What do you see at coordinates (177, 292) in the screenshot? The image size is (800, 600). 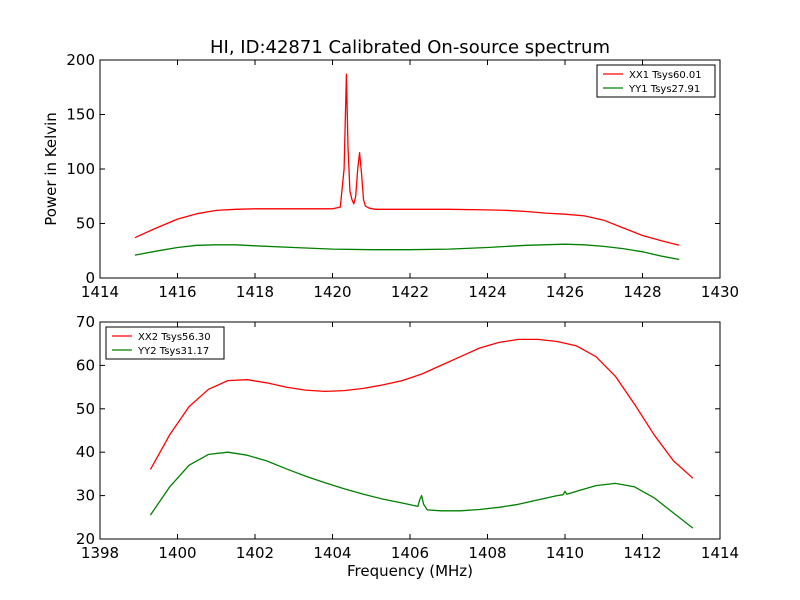 I see `top-x-tick-label: 1416` at bounding box center [177, 292].